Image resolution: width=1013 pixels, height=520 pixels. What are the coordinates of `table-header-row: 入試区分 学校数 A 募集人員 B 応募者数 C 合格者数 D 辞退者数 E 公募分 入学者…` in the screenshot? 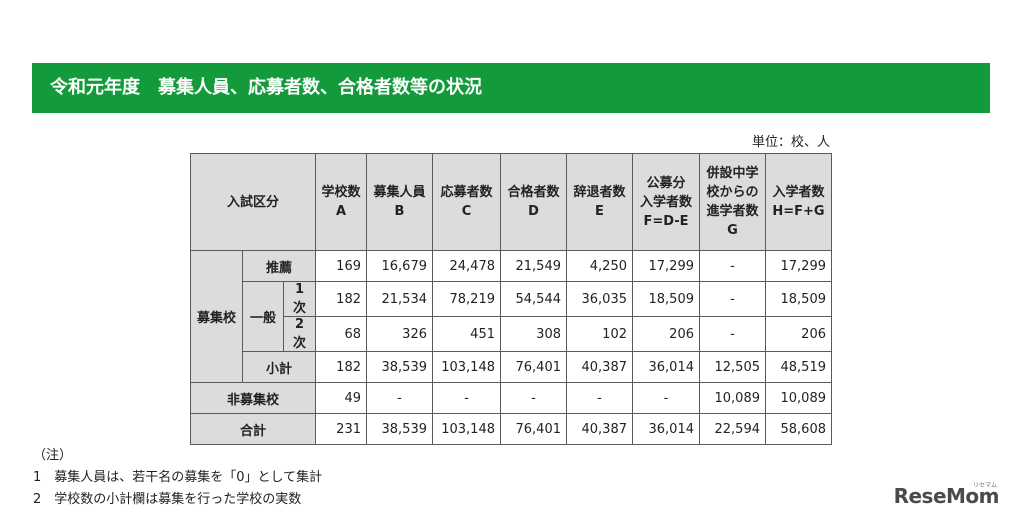 It's located at (511, 202).